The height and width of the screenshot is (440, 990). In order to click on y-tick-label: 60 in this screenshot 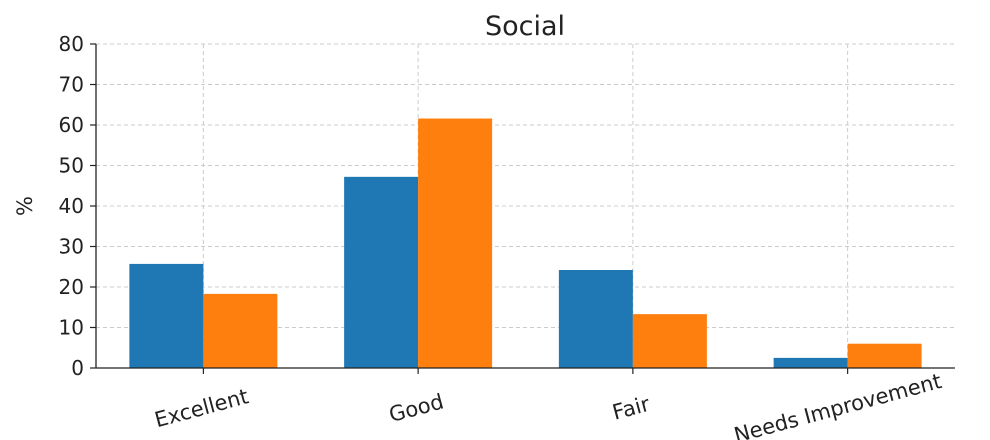, I will do `click(71, 125)`.